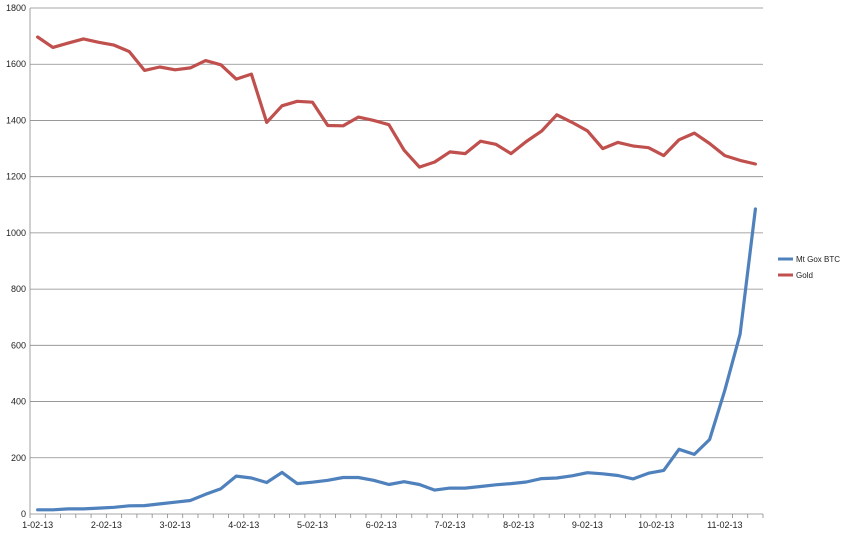 The width and height of the screenshot is (850, 537). What do you see at coordinates (18, 458) in the screenshot?
I see `y-tick-label: 200` at bounding box center [18, 458].